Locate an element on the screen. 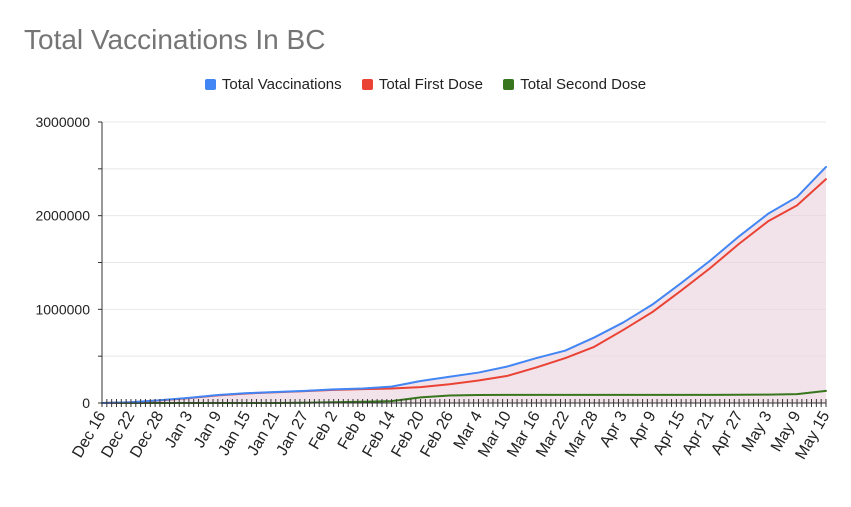  legend-label-total-first-dose: Total First Dose is located at coordinates (431, 84).